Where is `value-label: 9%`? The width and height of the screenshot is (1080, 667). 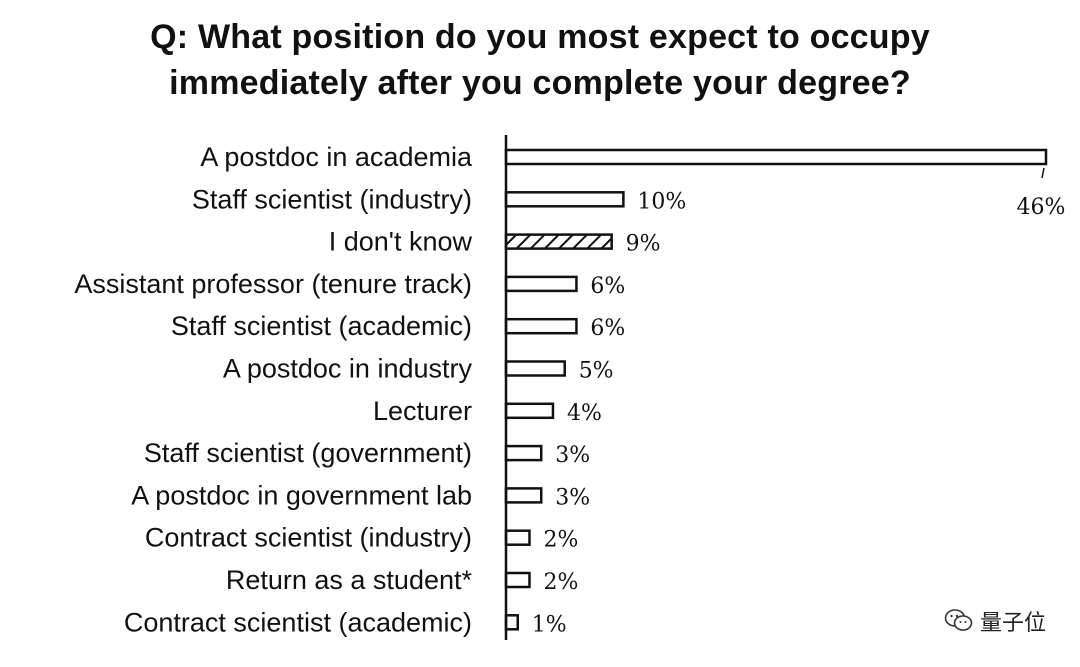
value-label: 9% is located at coordinates (643, 244).